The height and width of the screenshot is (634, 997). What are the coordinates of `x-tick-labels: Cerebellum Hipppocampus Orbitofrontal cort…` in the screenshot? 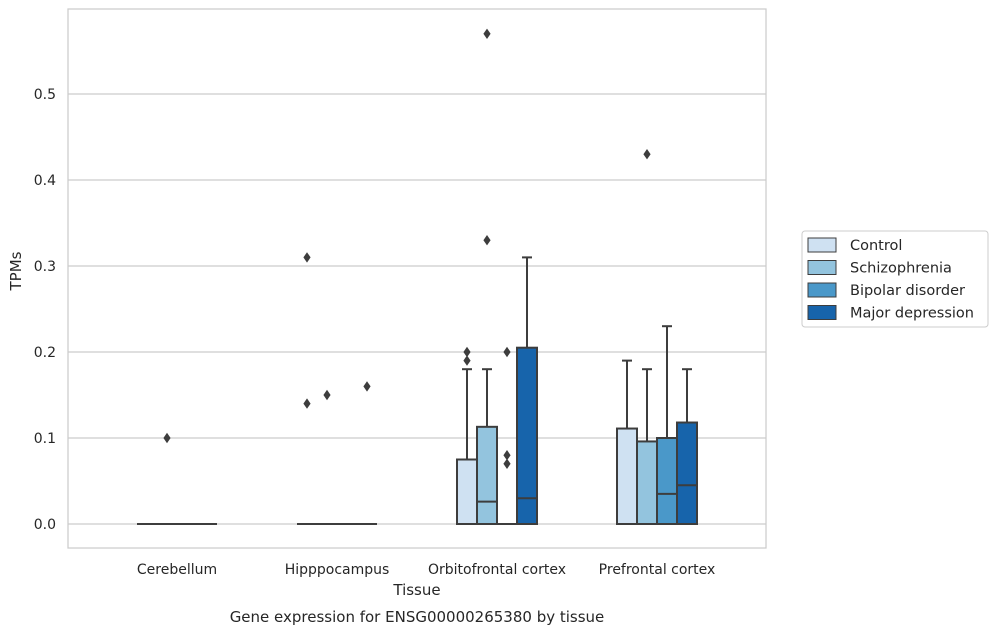 It's located at (426, 570).